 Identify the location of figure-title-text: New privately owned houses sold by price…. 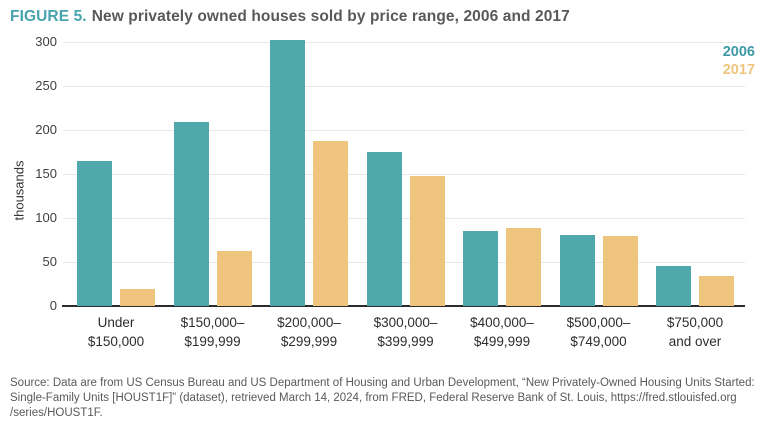
(330, 16).